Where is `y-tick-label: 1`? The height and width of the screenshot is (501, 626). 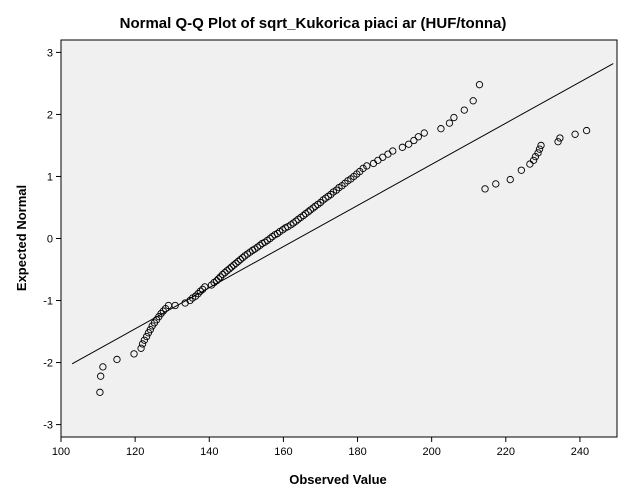 y-tick-label: 1 is located at coordinates (50, 177).